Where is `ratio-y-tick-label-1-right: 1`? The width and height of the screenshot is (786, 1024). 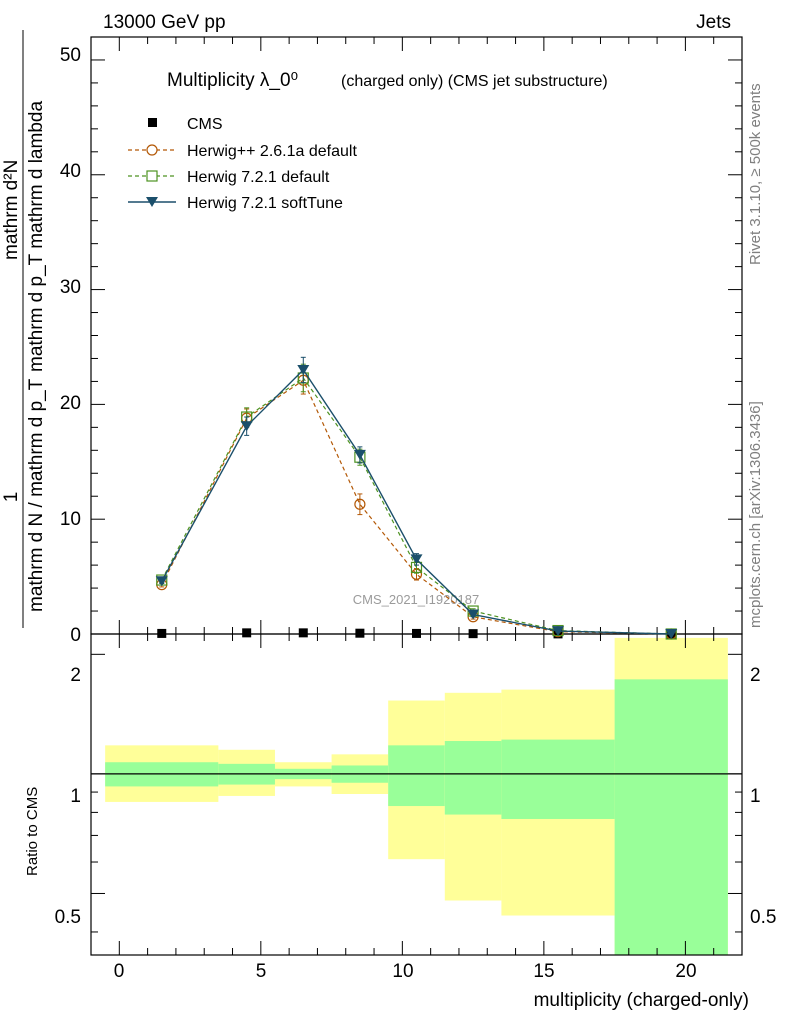
ratio-y-tick-label-1-right: 1 is located at coordinates (755, 796).